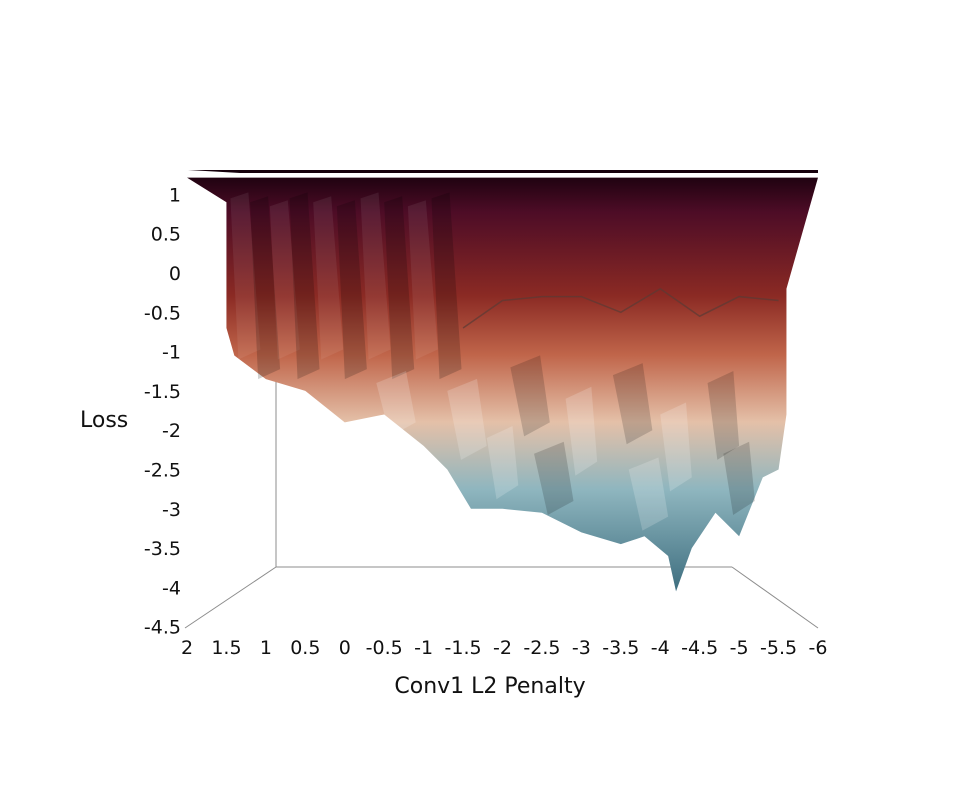  Describe the element at coordinates (581, 648) in the screenshot. I see `x-tick-label: -3` at that location.